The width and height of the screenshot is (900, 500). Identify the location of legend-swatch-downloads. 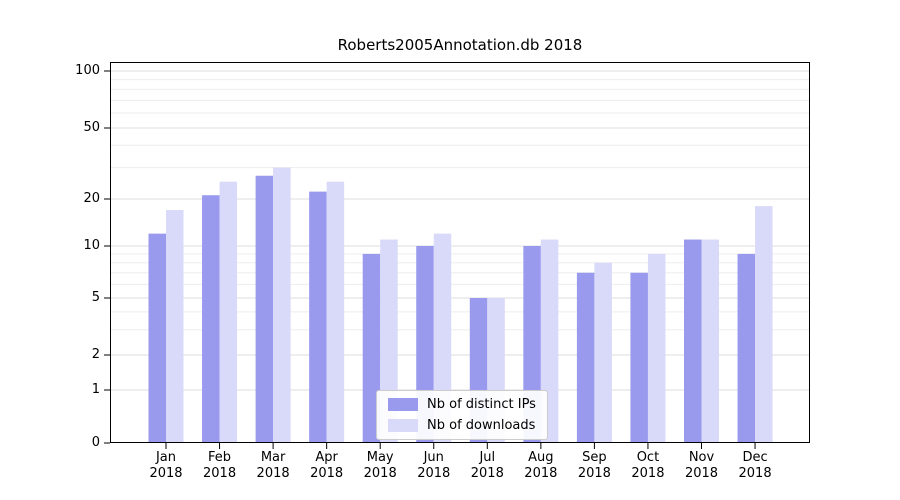
(403, 425).